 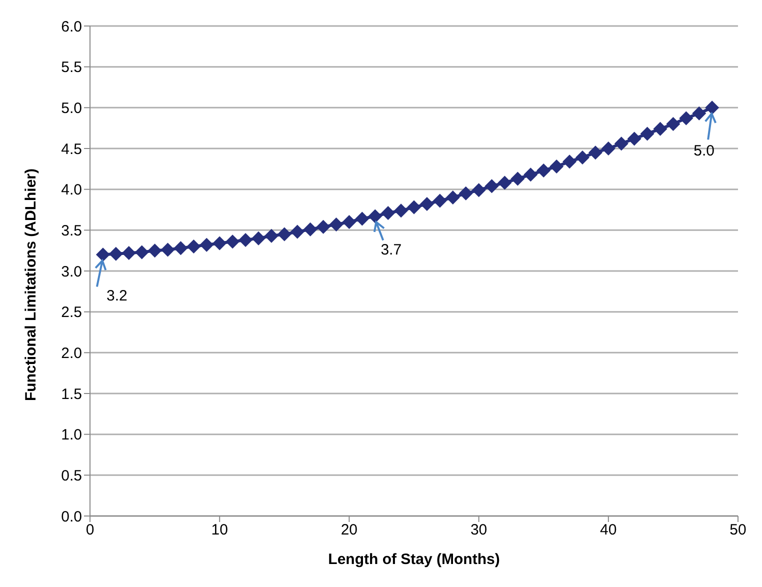 What do you see at coordinates (349, 530) in the screenshot?
I see `x-tick-label: 20` at bounding box center [349, 530].